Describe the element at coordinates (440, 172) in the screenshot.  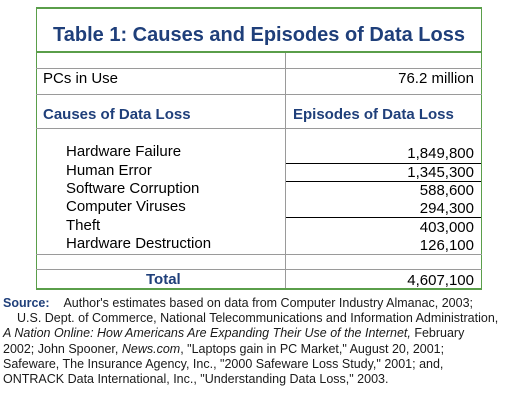
I see `episodes-human-error: 1,345,300` at that location.